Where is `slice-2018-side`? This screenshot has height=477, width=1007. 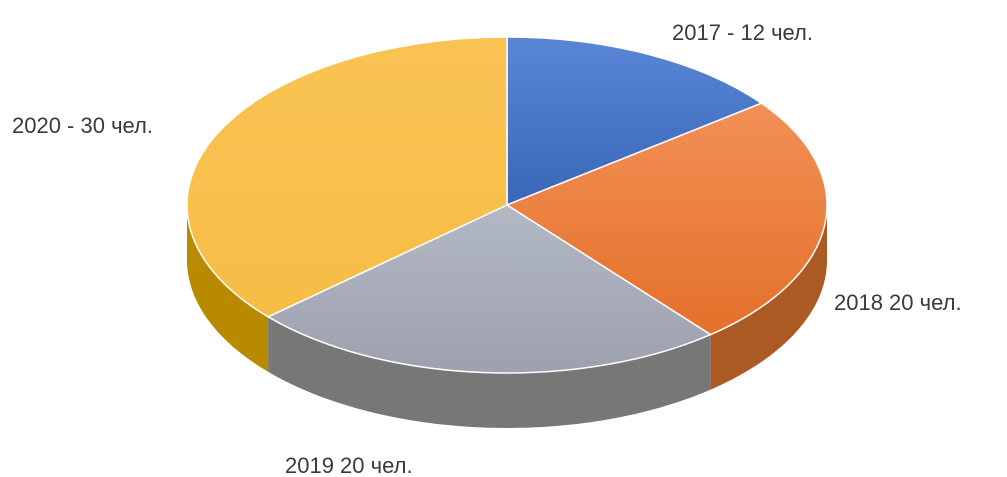
slice-2018-side is located at coordinates (768, 298).